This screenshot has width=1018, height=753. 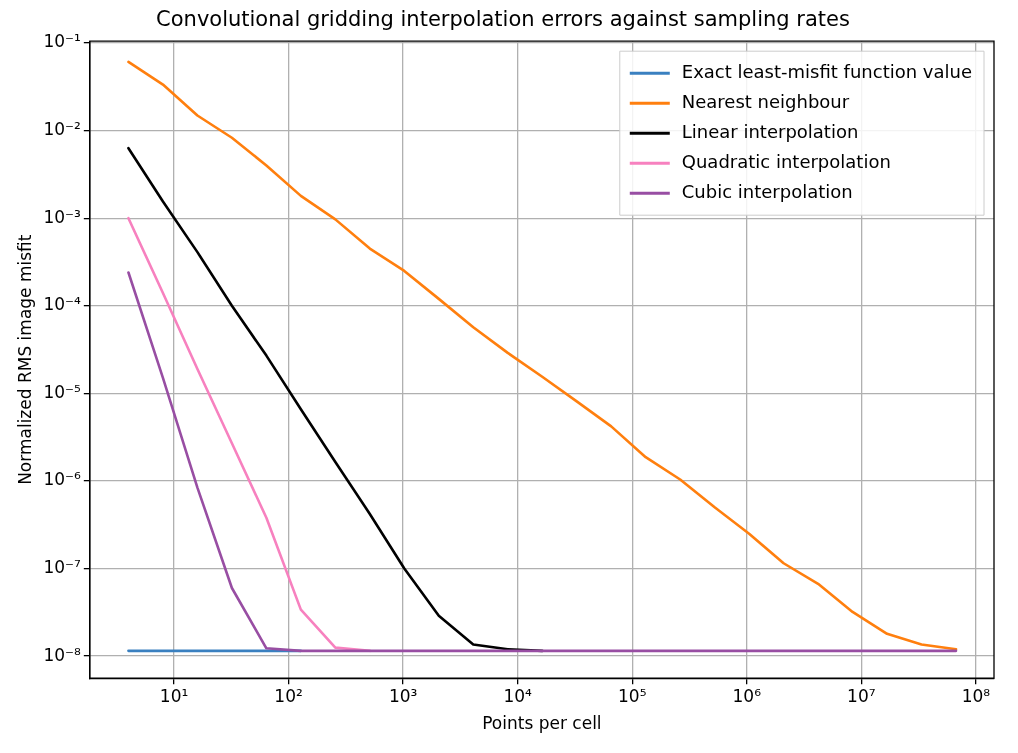 What do you see at coordinates (403, 695) in the screenshot?
I see `x-tick-label: 10³` at bounding box center [403, 695].